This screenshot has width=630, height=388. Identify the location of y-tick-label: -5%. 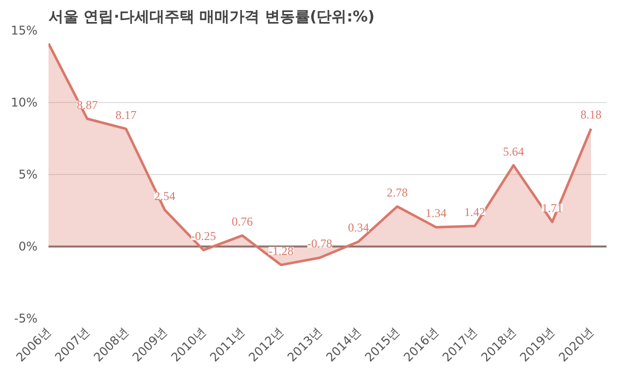
(26, 319).